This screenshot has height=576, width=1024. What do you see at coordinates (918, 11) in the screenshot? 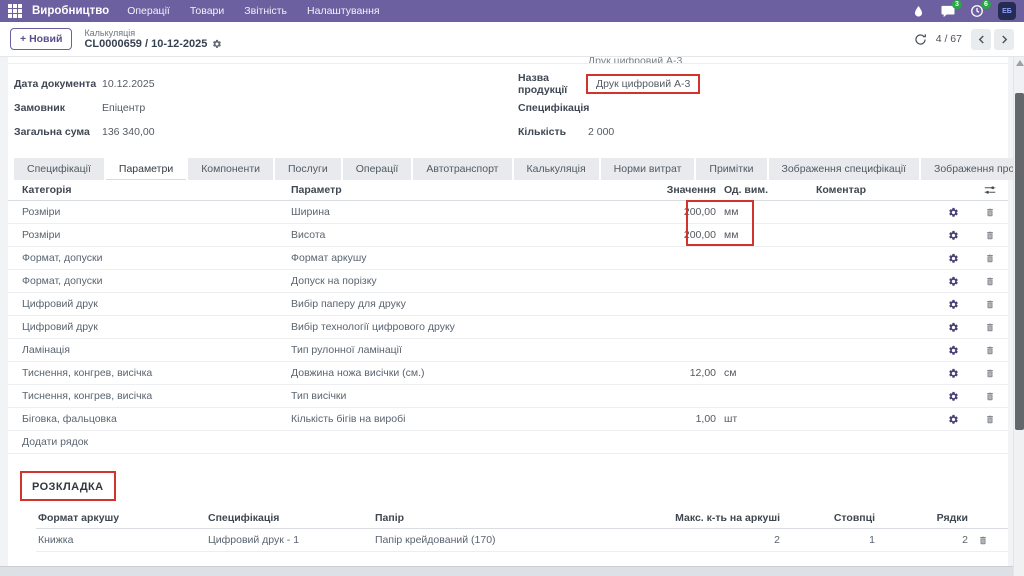
I see `drop-icon` at bounding box center [918, 11].